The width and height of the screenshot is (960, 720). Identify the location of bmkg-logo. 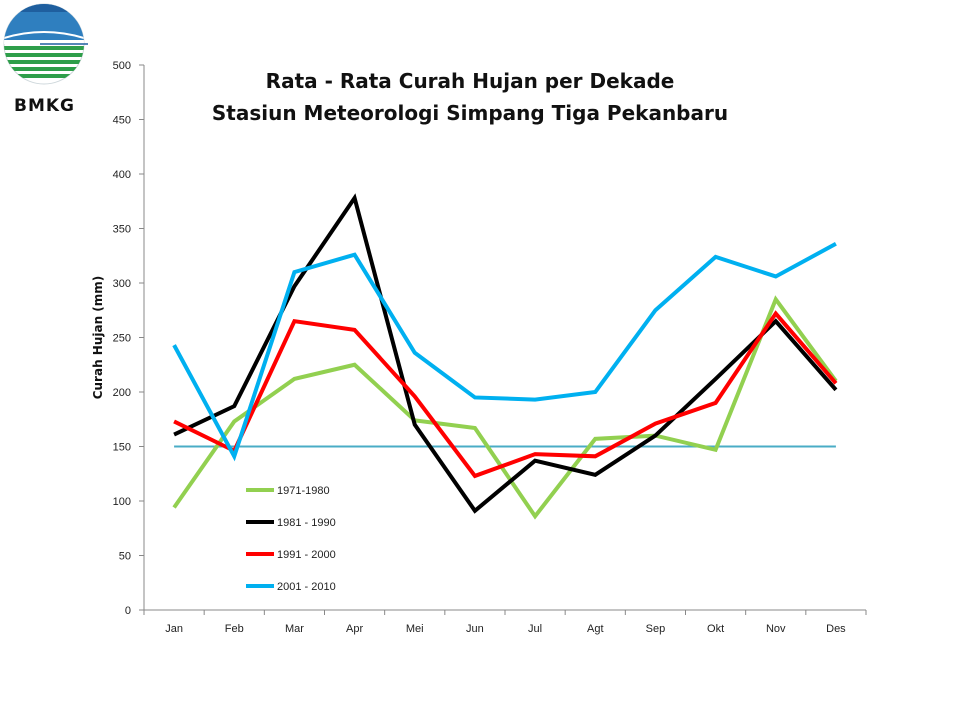
(45, 44).